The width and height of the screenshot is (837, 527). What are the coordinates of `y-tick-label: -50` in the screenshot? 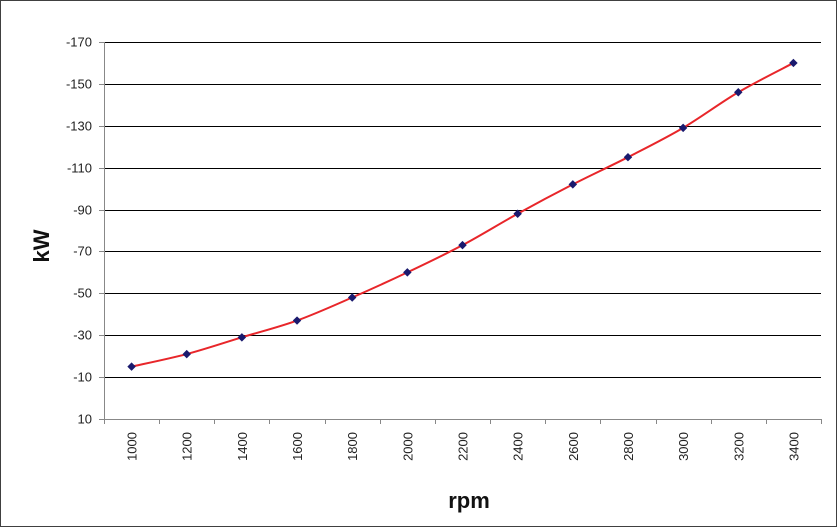 It's located at (82, 293).